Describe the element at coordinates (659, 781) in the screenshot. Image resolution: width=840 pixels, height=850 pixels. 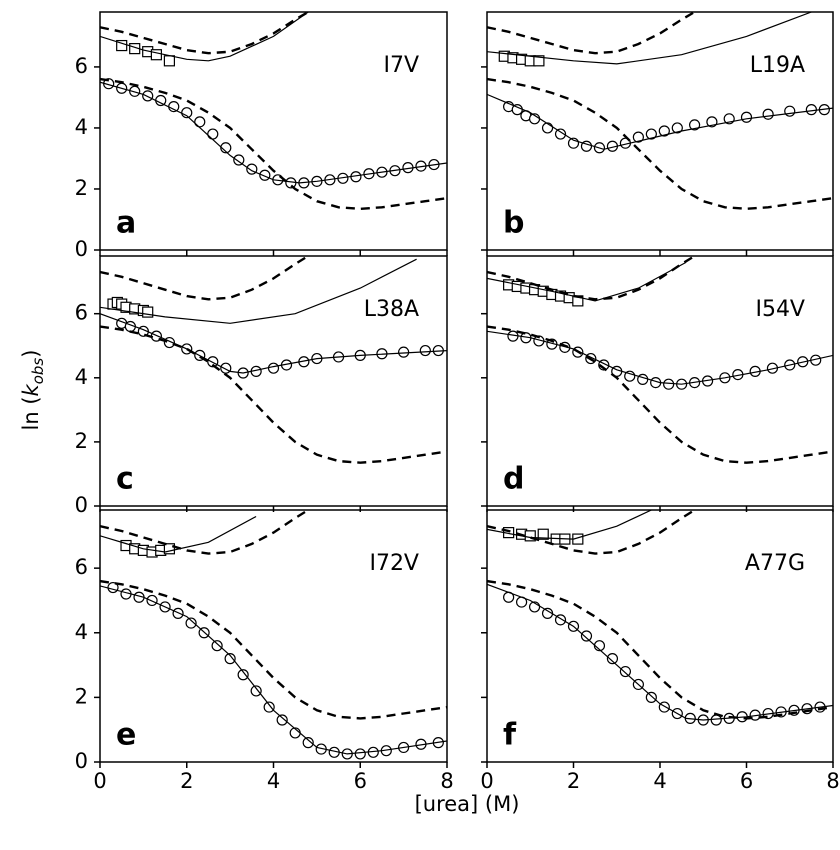
I see `x-tick-label: 4` at that location.